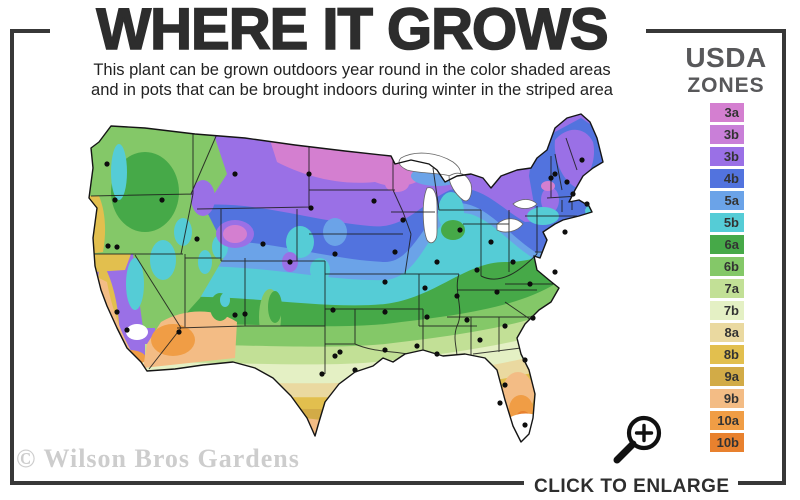 The height and width of the screenshot is (500, 800). I want to click on legend-zone-12-9a: 9a, so click(727, 376).